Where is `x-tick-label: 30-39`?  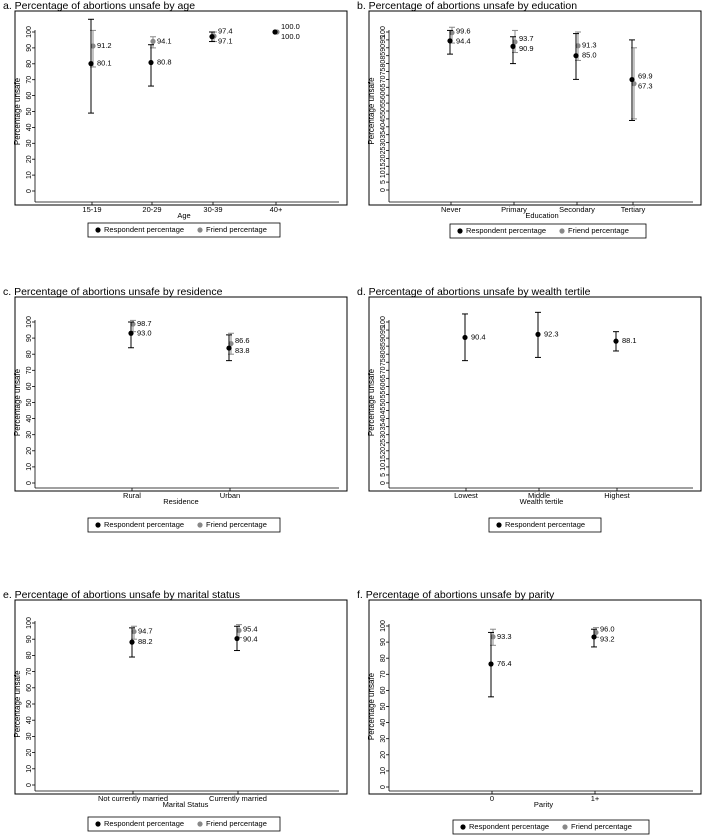
x-tick-label: 30-39 is located at coordinates (212, 209).